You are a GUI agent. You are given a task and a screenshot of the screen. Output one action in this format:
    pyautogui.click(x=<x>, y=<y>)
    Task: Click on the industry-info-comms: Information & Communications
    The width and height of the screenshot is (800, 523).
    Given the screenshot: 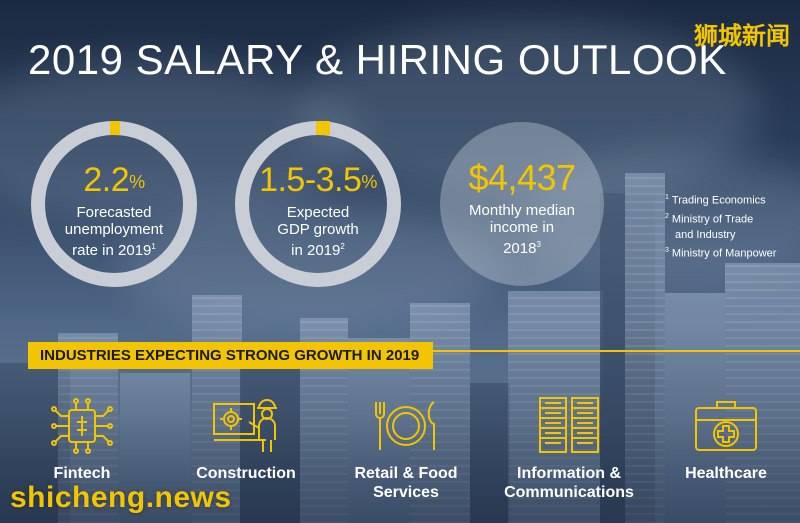 What is the action you would take?
    pyautogui.click(x=569, y=449)
    